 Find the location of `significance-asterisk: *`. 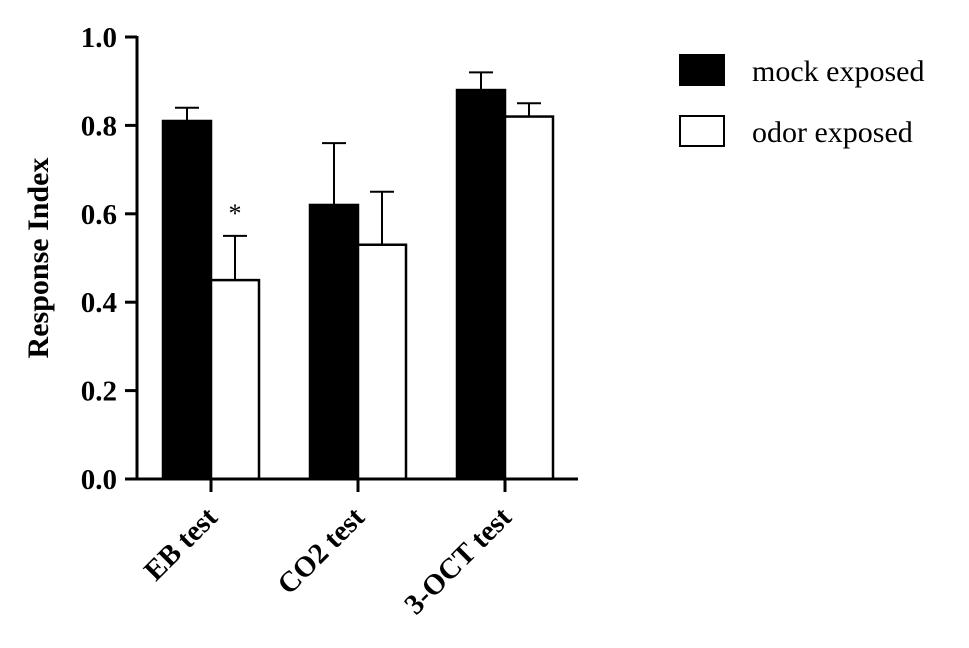

significance-asterisk: * is located at coordinates (235, 213).